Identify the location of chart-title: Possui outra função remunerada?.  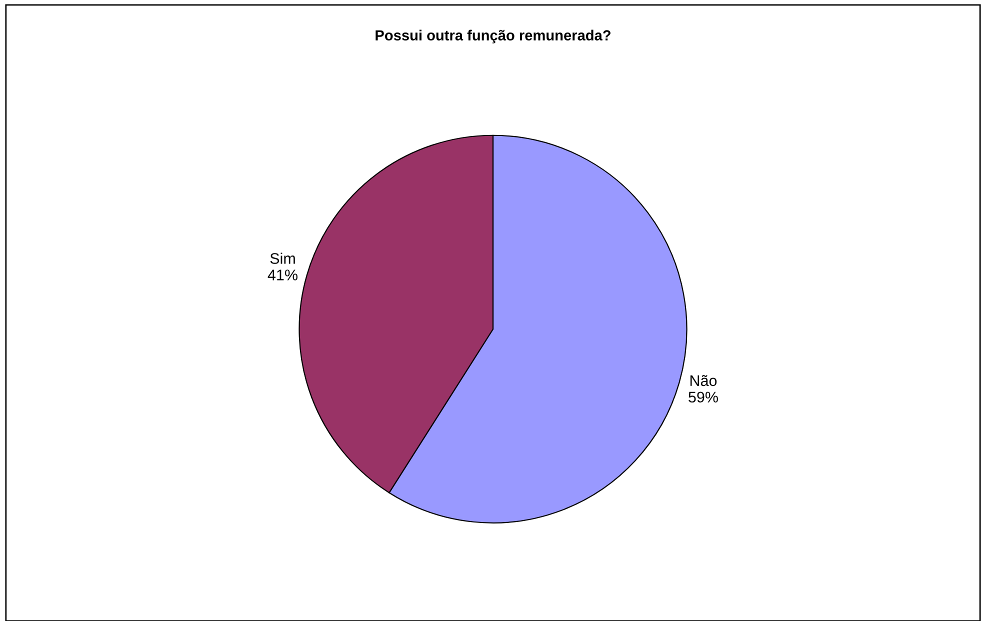
(493, 37).